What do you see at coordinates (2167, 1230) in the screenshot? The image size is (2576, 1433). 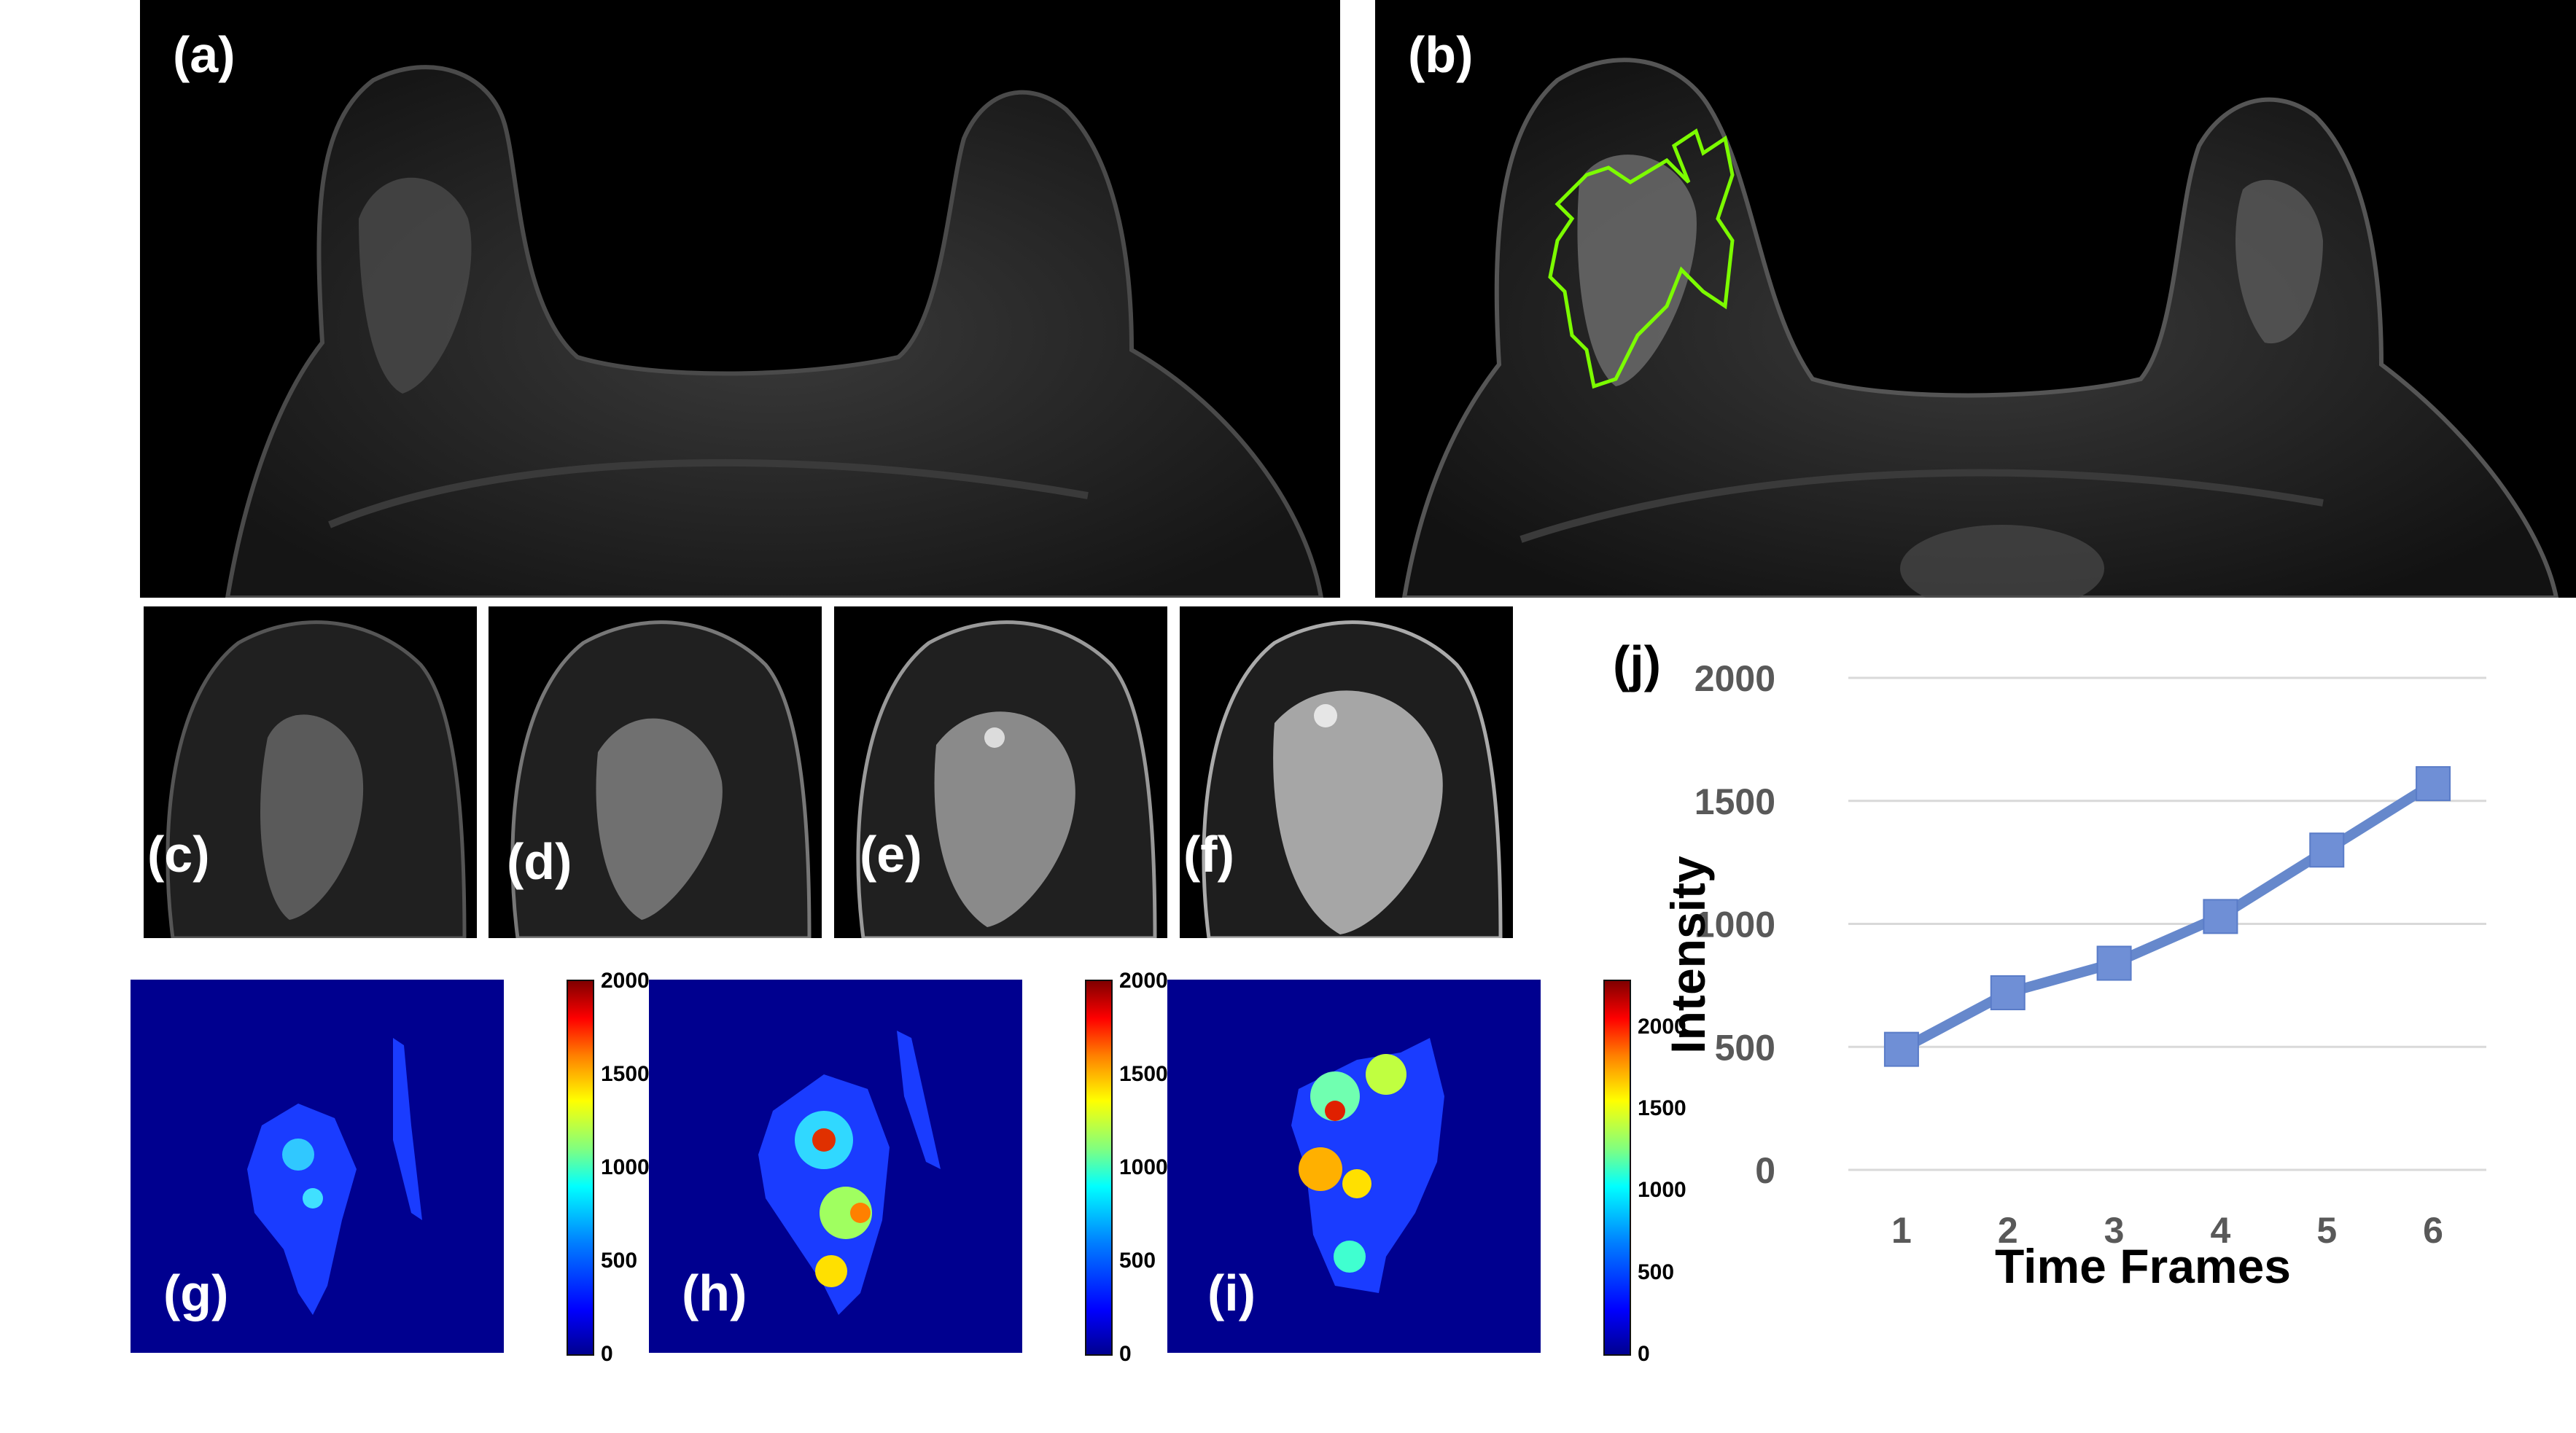 I see `chart-x-ticks: 1 2 3 4 5 6` at bounding box center [2167, 1230].